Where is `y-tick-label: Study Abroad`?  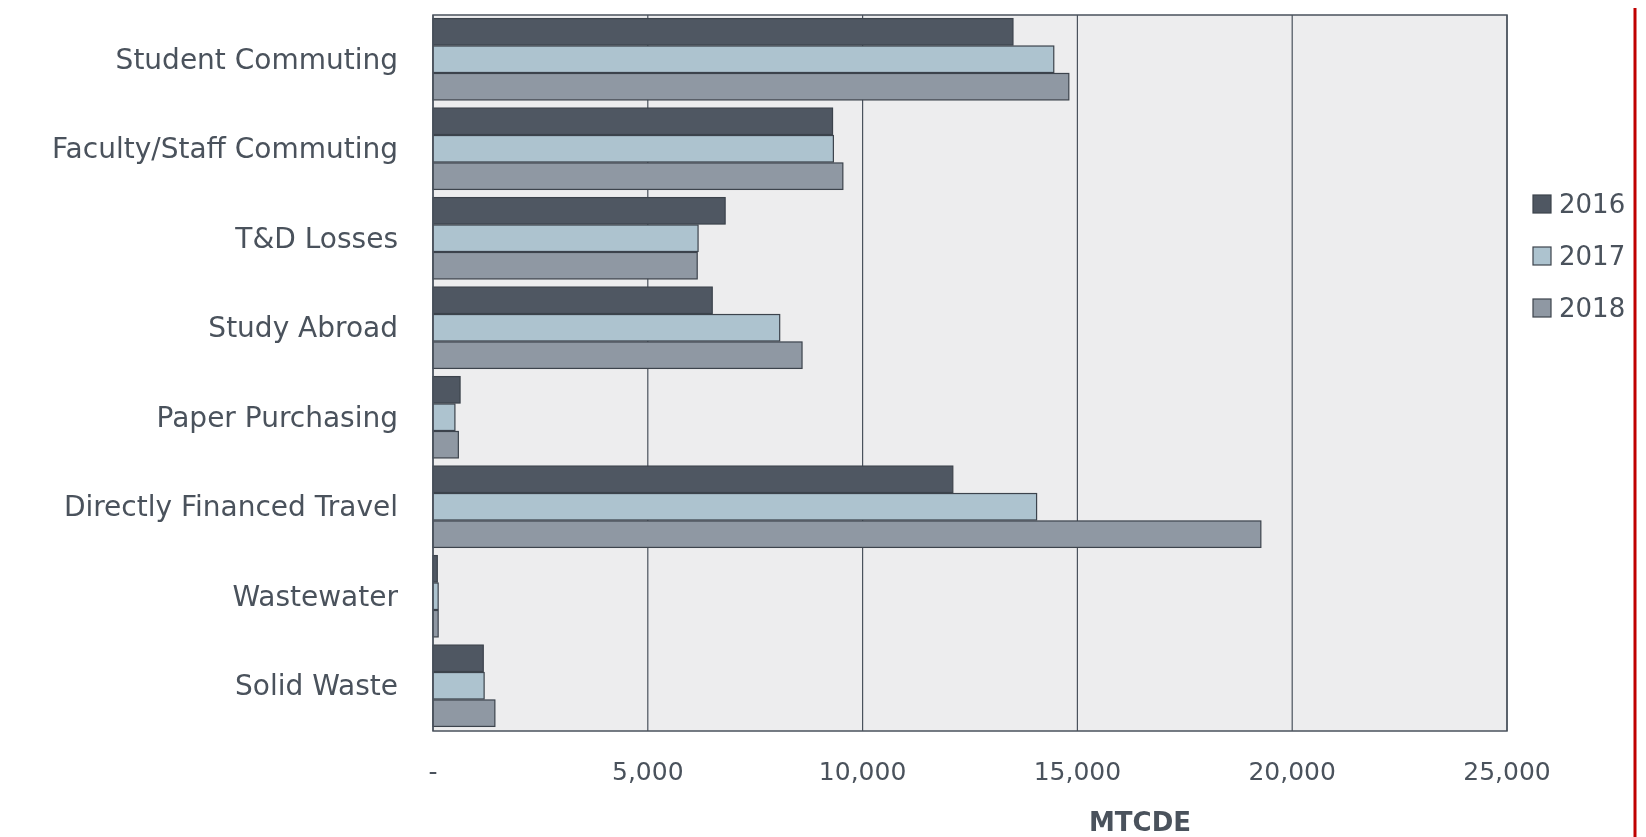 y-tick-label: Study Abroad is located at coordinates (303, 328).